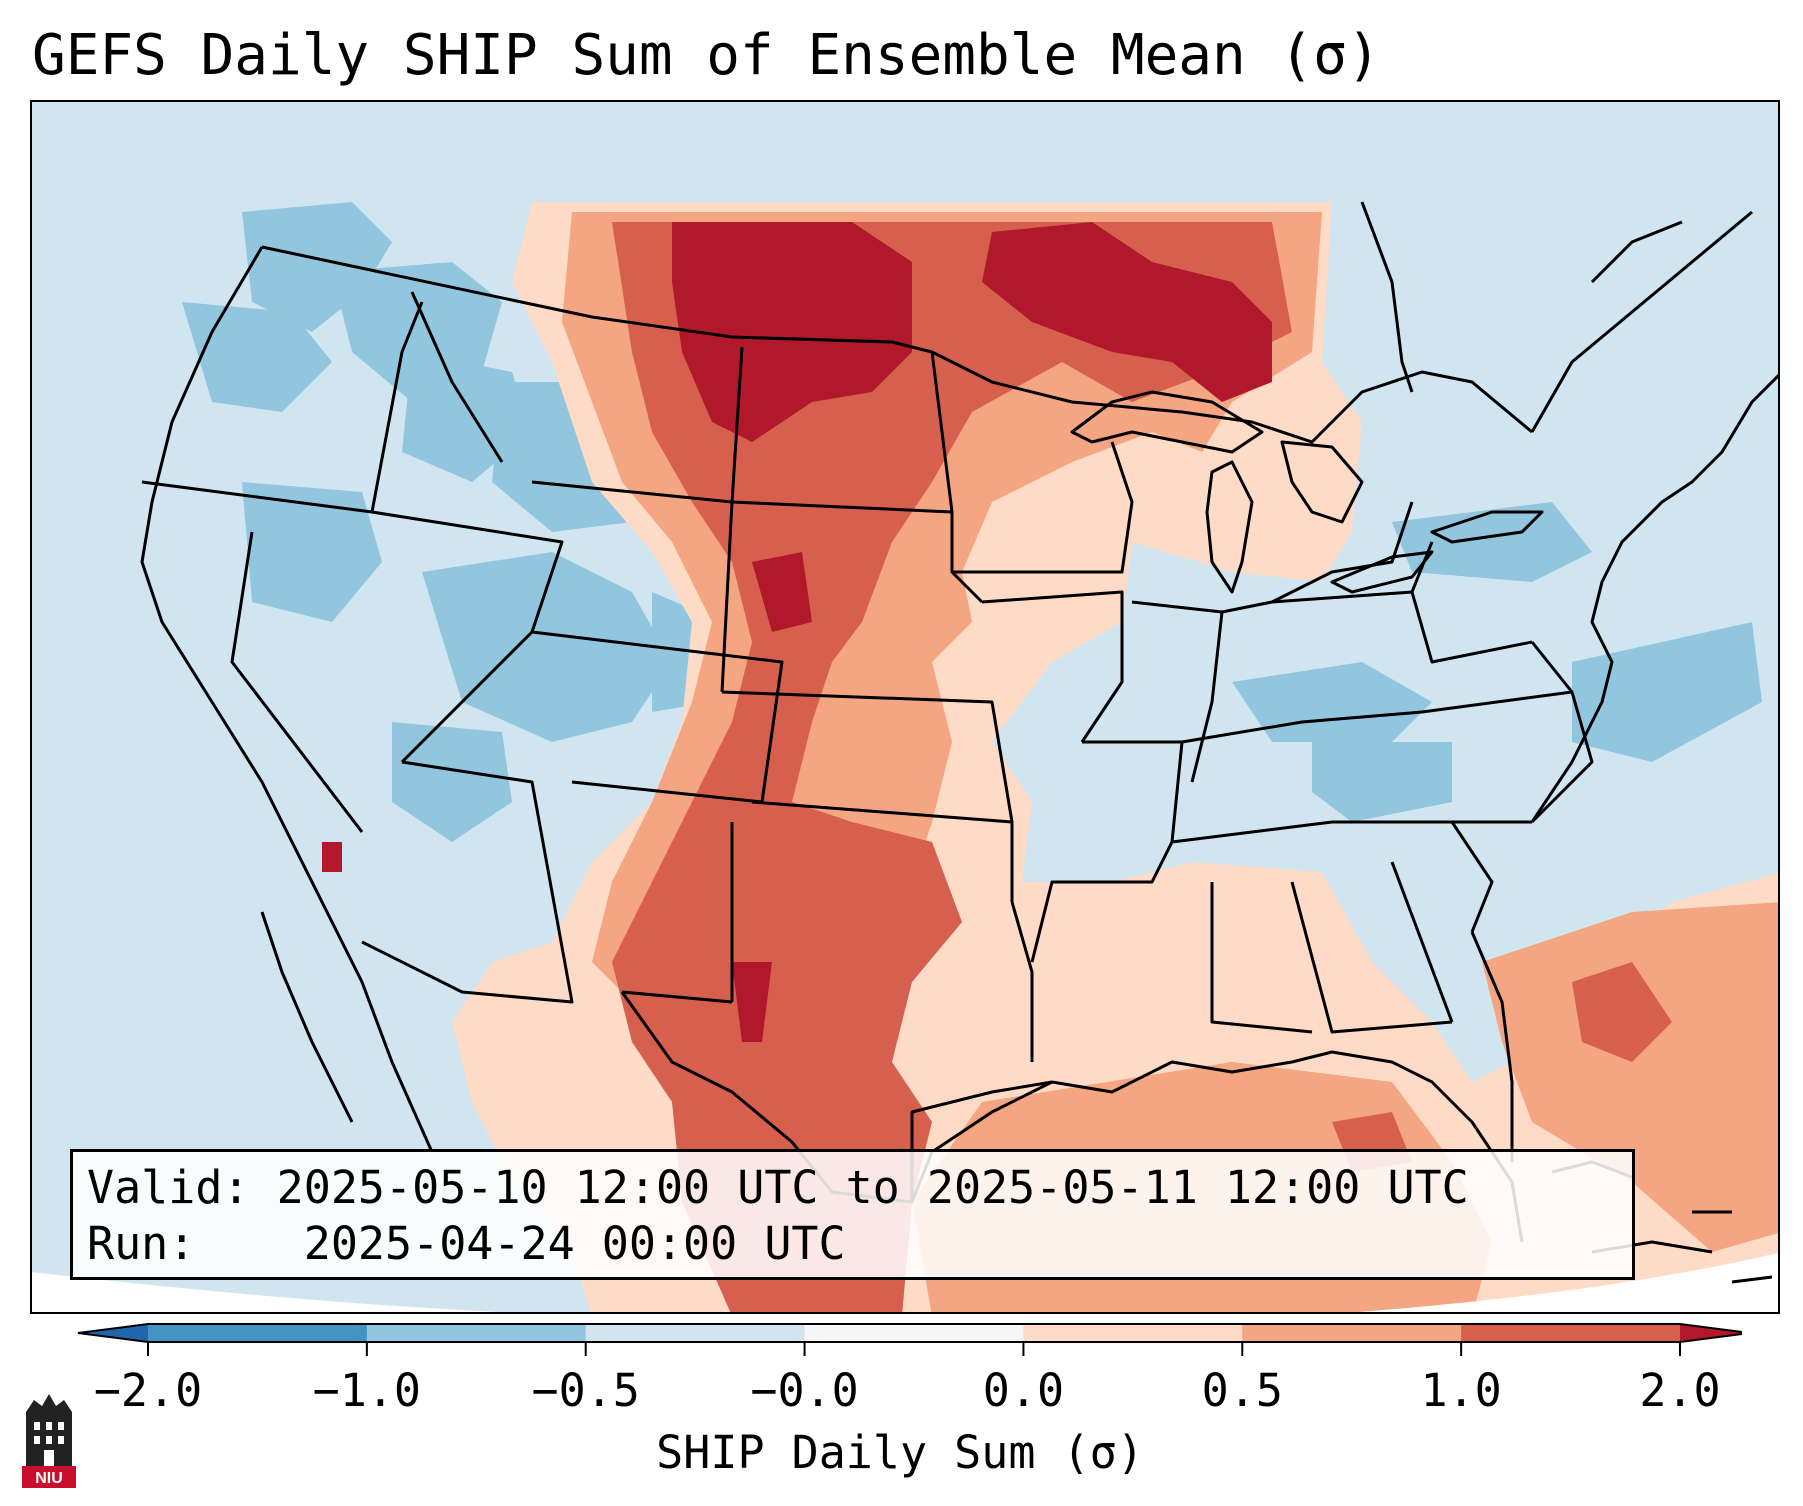 The width and height of the screenshot is (1803, 1506). What do you see at coordinates (574, 1243) in the screenshot?
I see `run-value: 2025-04-24 00:00 UTC` at bounding box center [574, 1243].